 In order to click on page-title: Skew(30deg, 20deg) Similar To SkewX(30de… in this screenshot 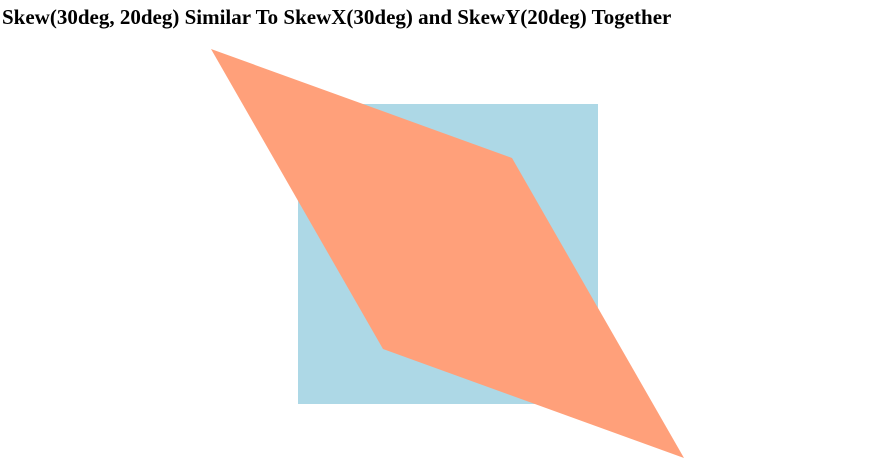, I will do `click(337, 17)`.